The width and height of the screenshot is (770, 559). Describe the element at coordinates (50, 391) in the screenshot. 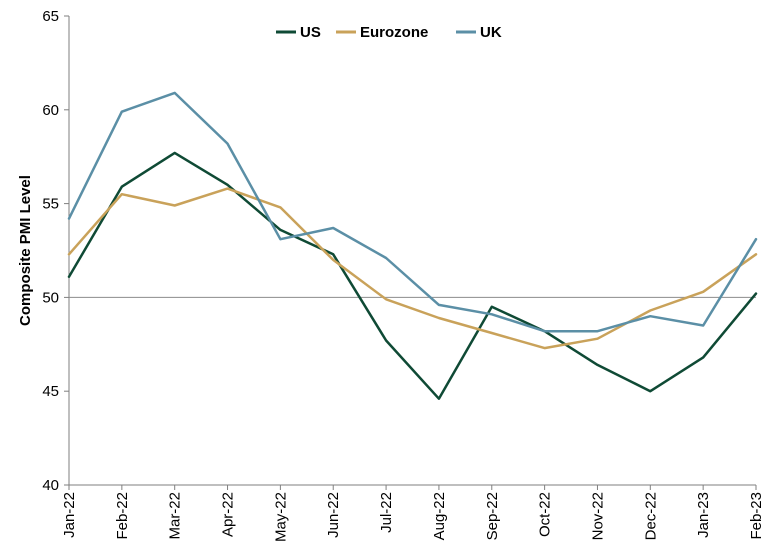

I see `y-tick-label: 45` at that location.